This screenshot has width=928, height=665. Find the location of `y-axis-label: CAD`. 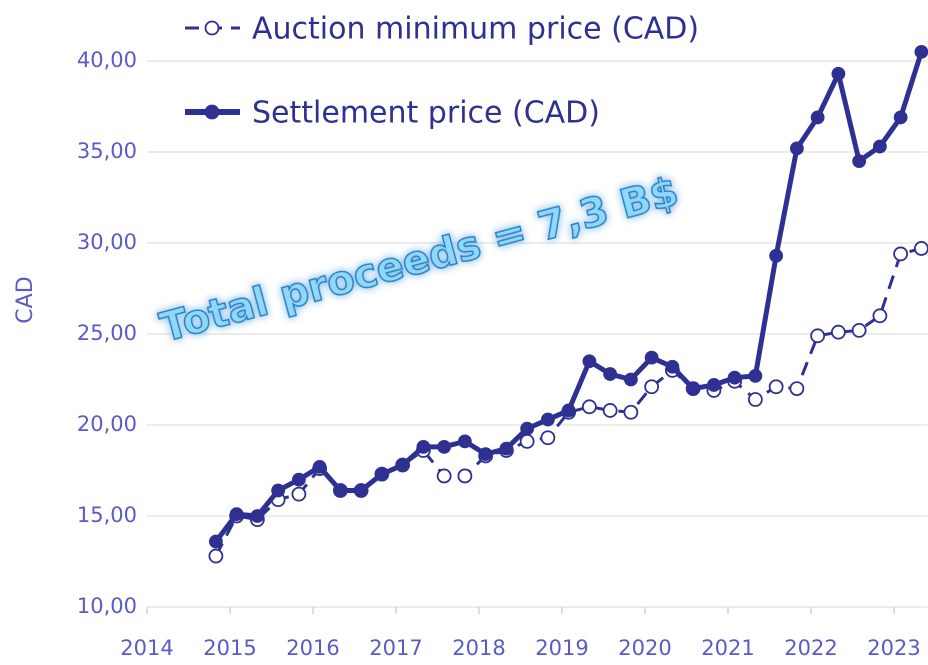

y-axis-label: CAD is located at coordinates (25, 299).